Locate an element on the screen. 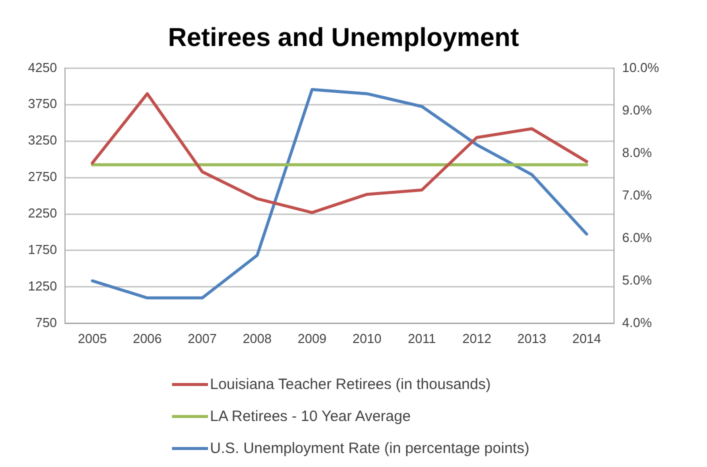 Image resolution: width=707 pixels, height=467 pixels. y-tick-label: 2250 is located at coordinates (42, 213).